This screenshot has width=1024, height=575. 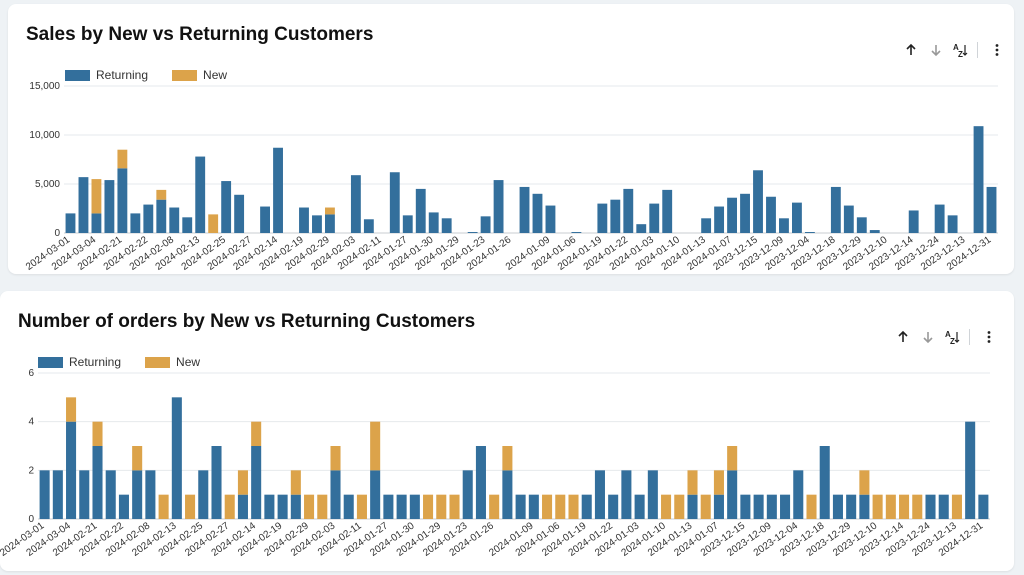 What do you see at coordinates (996, 50) in the screenshot?
I see `more-vertical-icon` at bounding box center [996, 50].